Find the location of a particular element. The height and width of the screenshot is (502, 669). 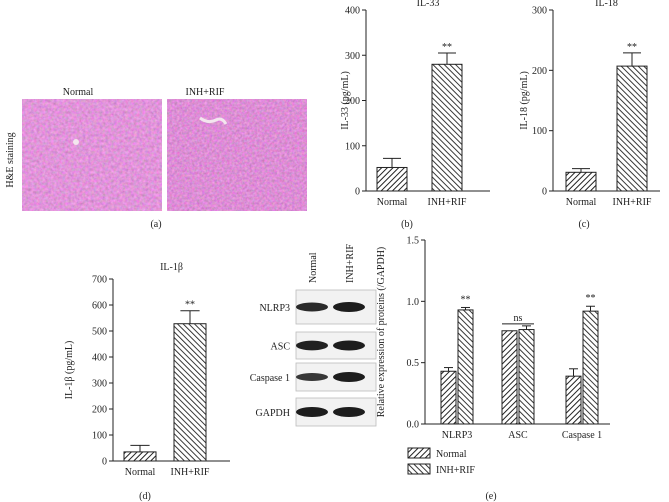

lane-label: INH+RIF is located at coordinates (350, 263).